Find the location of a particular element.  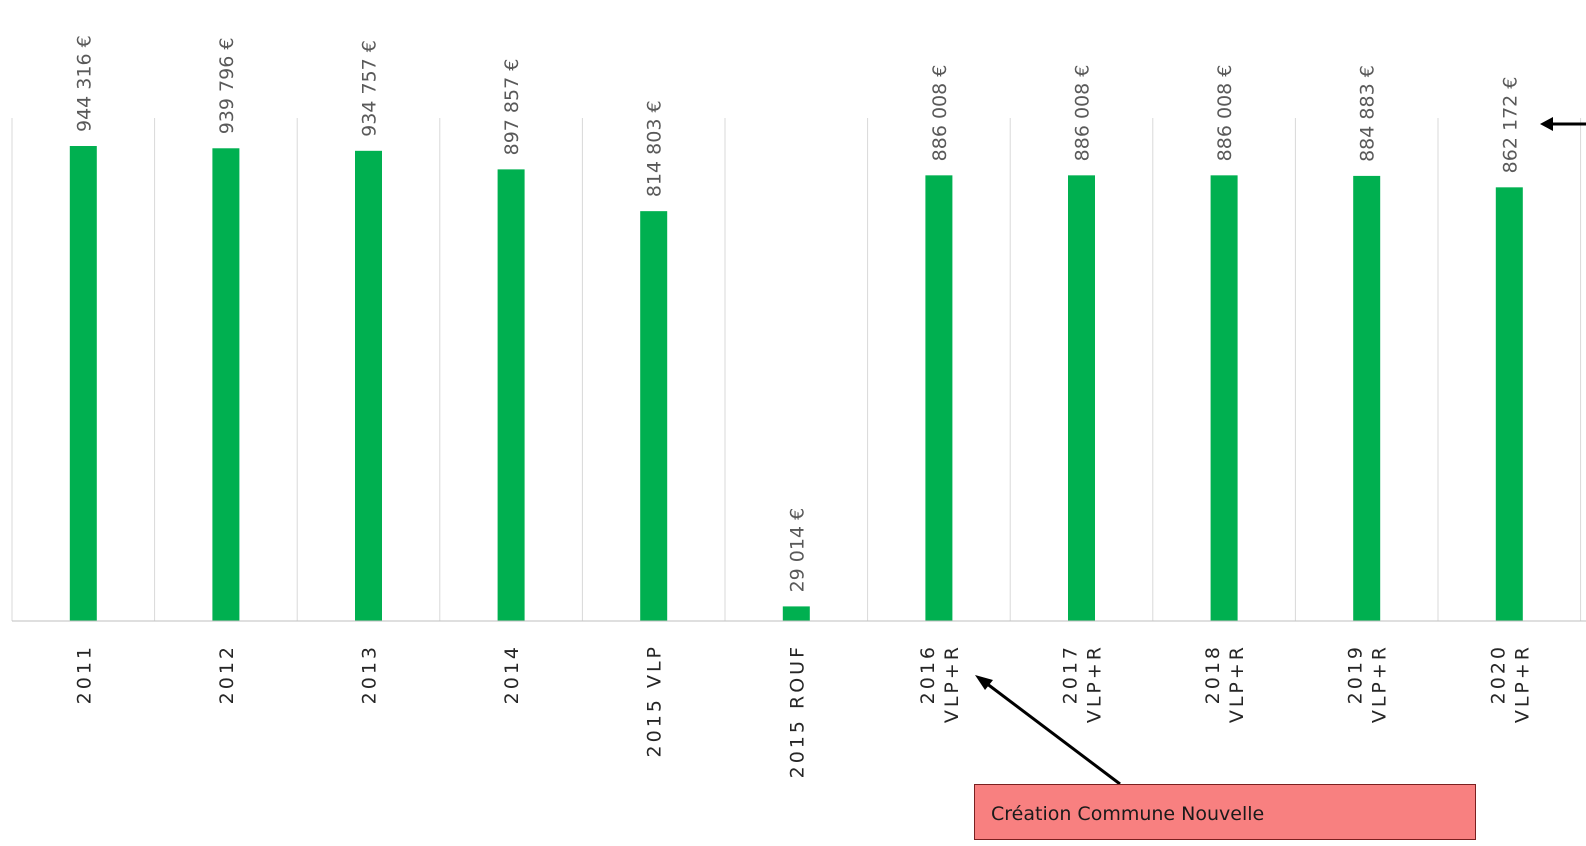

category-label: 2011 is located at coordinates (84, 674).